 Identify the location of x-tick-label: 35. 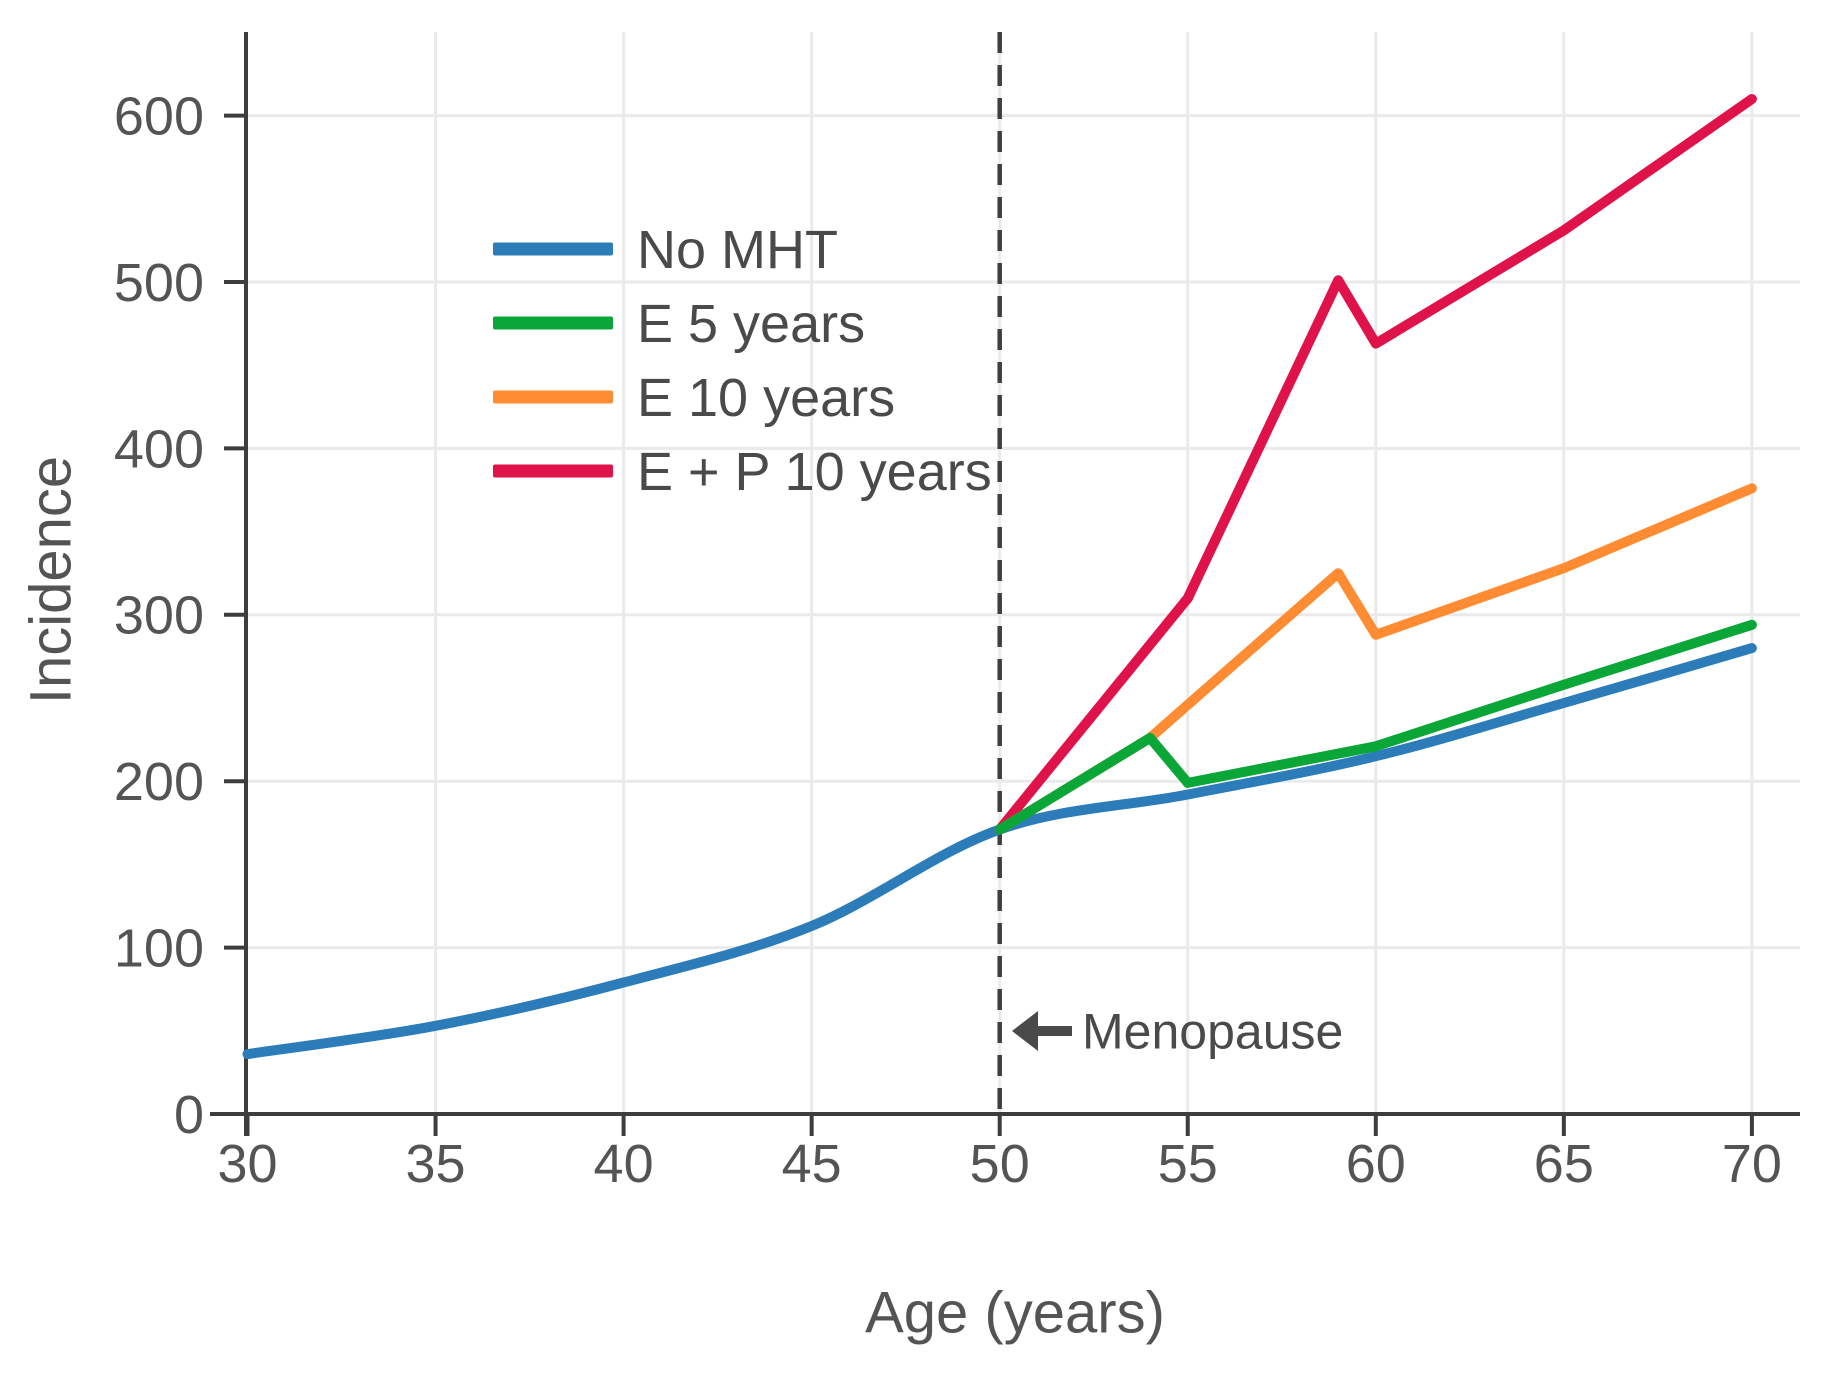
(436, 1164).